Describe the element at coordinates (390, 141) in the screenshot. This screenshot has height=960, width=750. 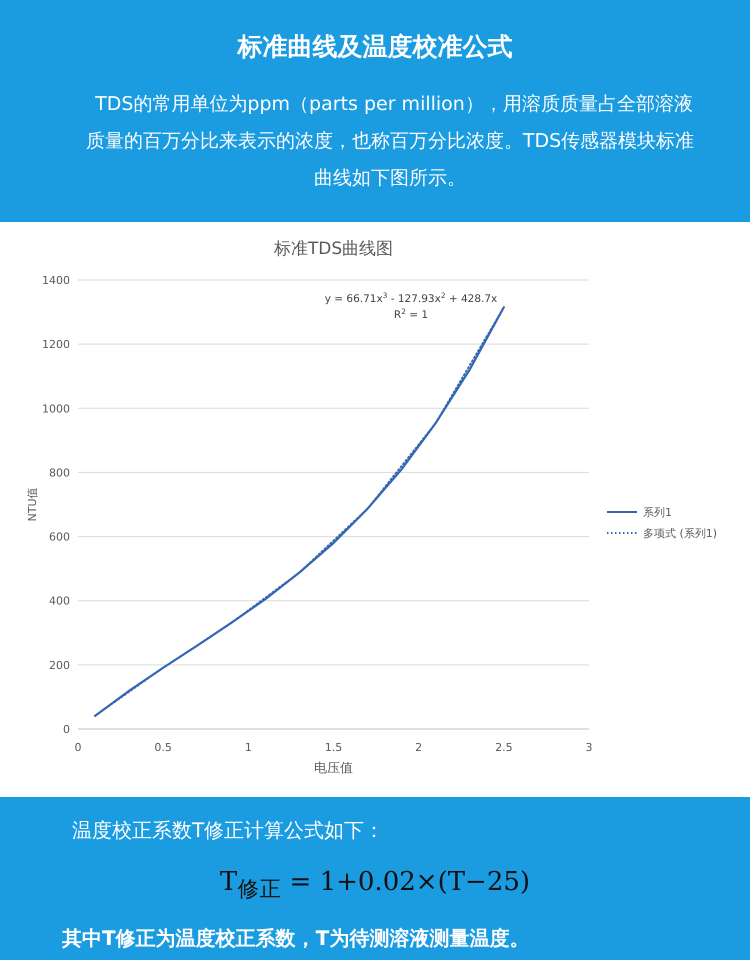
I see `text: TDS的常用单位为ppm（parts per million），用溶质质量占全部溶液质量的百万分比来表示的浓度，也称百万分比浓度。TDS传感器模块标准曲线如下图所示。` at that location.